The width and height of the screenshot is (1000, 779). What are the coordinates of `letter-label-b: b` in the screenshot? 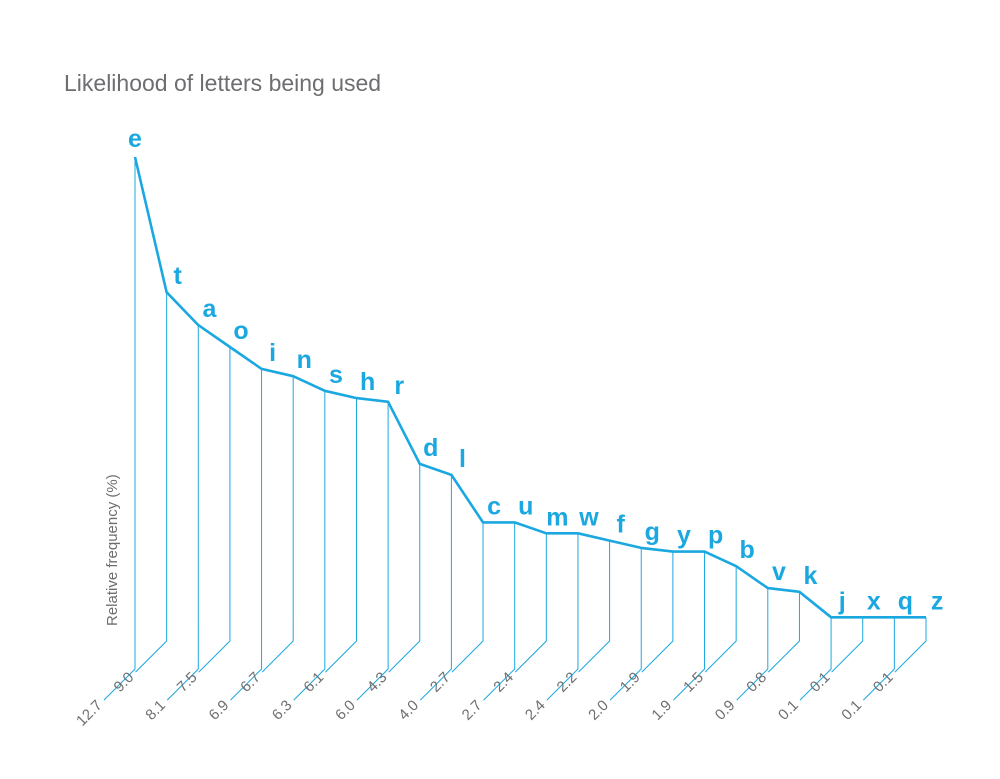 It's located at (747, 550).